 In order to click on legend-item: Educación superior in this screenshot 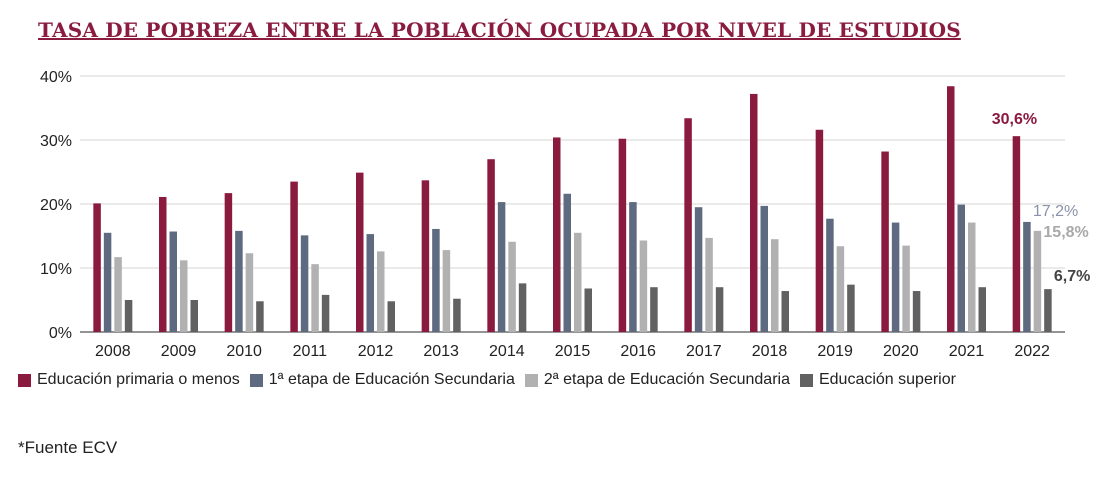, I will do `click(877, 380)`.